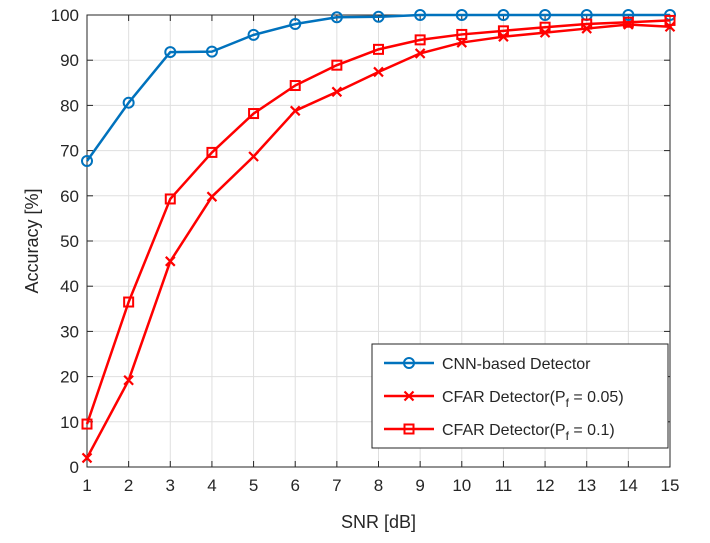 This screenshot has height=543, width=710. I want to click on y-tick-label: 0, so click(74, 467).